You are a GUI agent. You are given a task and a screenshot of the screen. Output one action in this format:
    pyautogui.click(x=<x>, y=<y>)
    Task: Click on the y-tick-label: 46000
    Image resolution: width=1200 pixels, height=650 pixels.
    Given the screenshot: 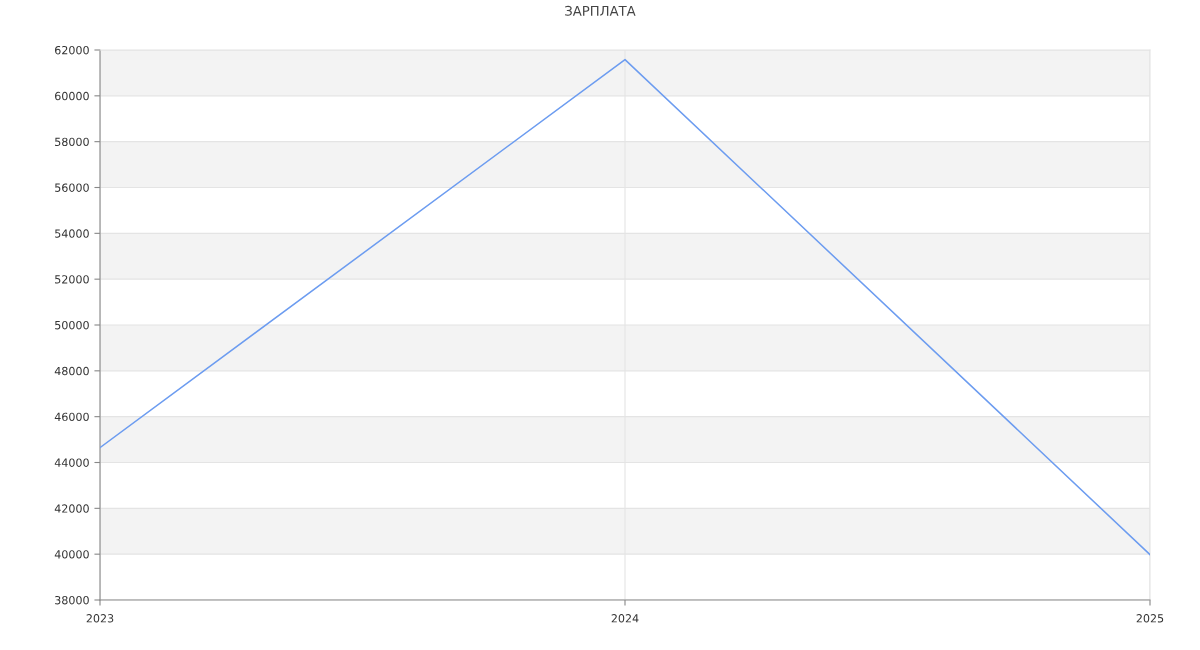 What is the action you would take?
    pyautogui.click(x=71, y=417)
    